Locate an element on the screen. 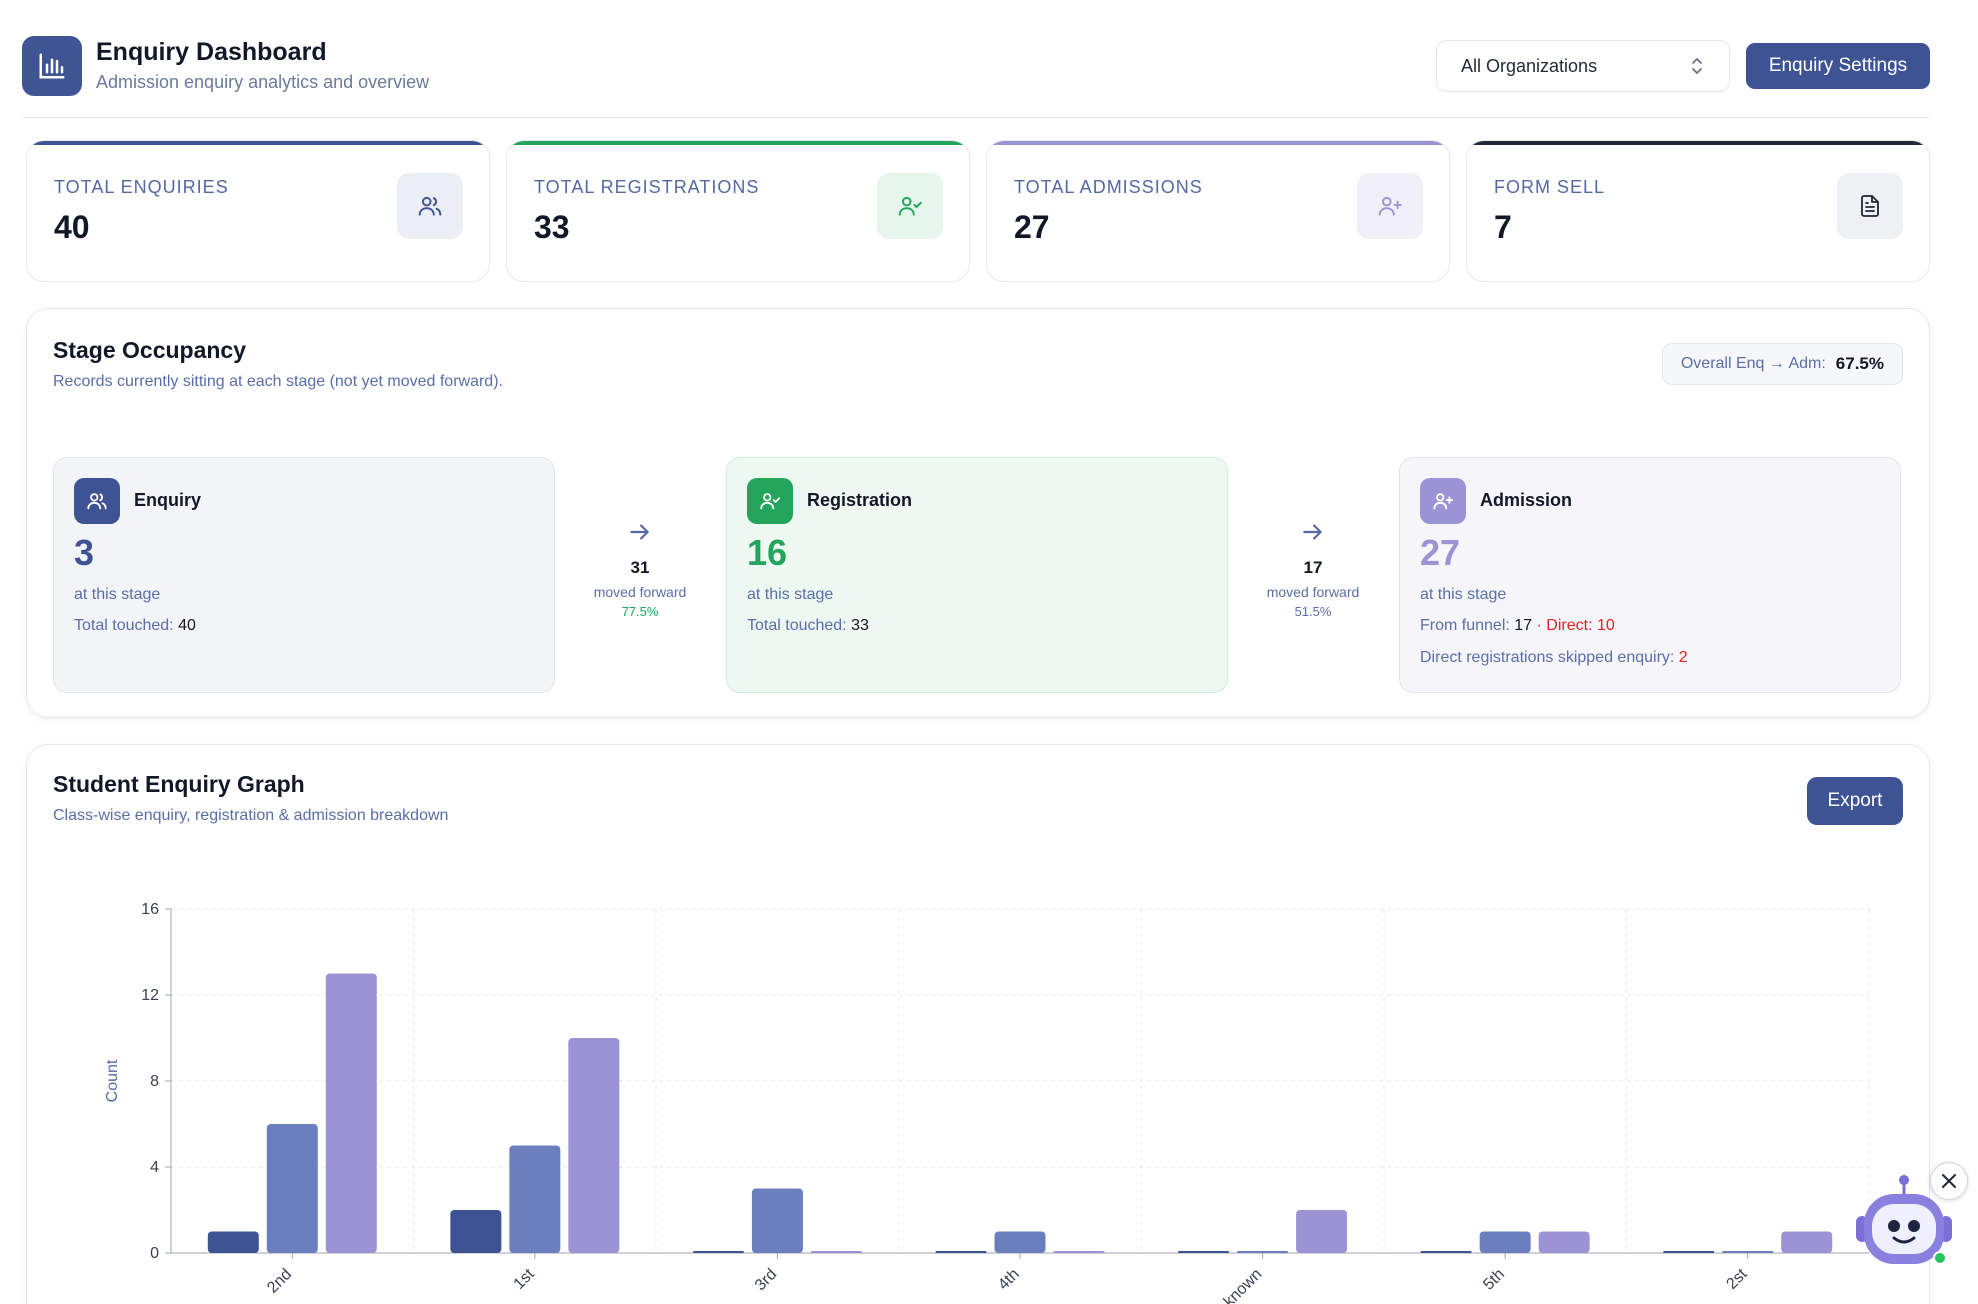  stage-funnel-breakdown: From funnel: 17 · Direct: 10 is located at coordinates (1517, 626).